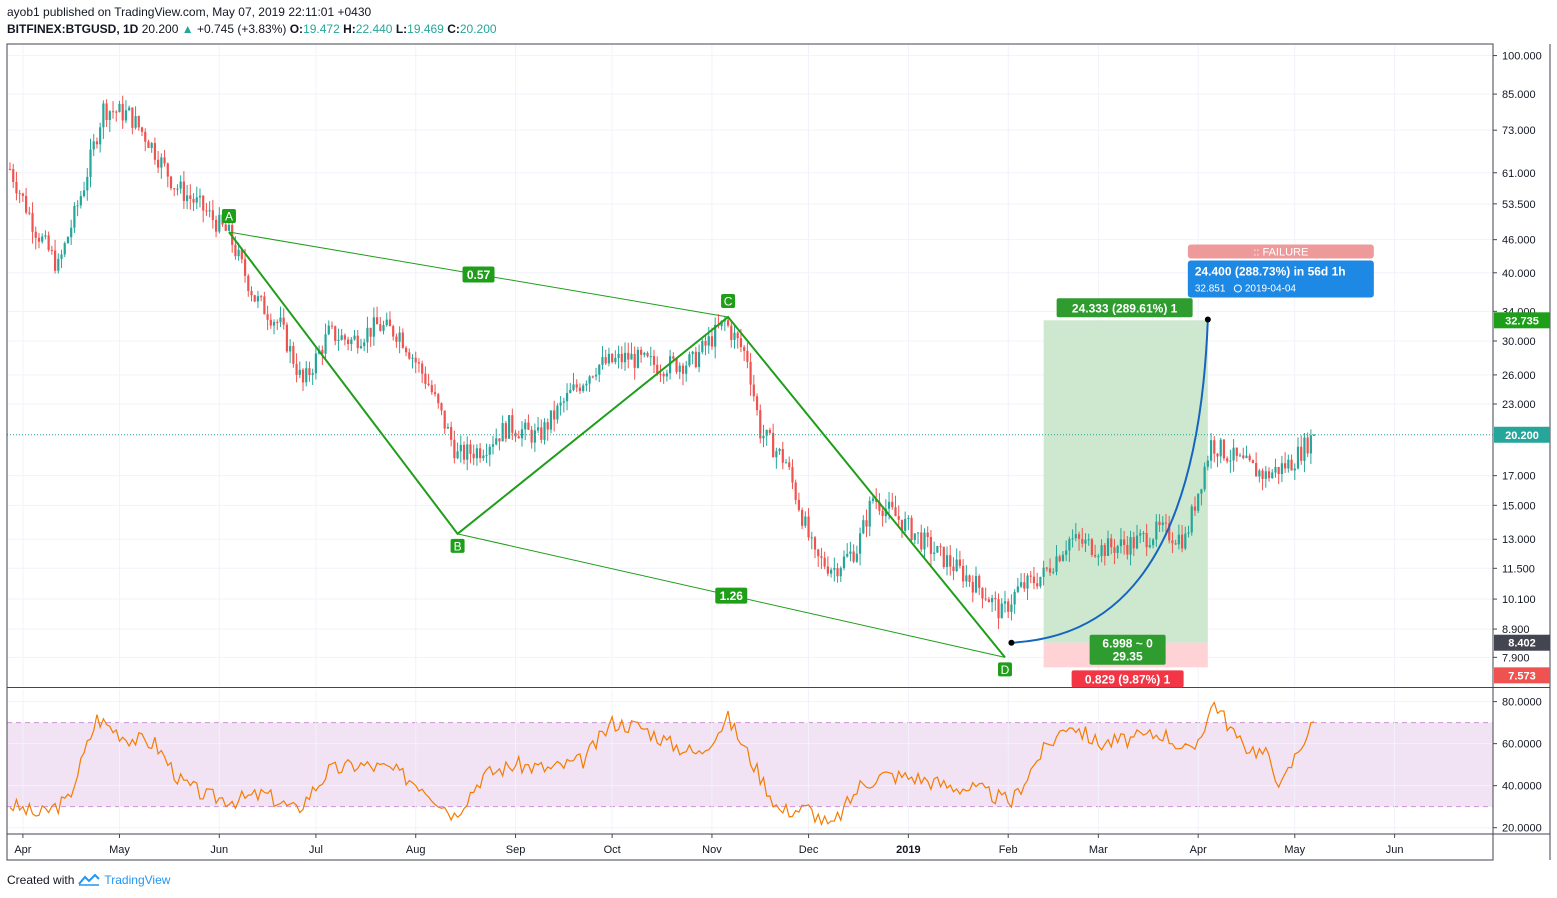 Image resolution: width=1557 pixels, height=898 pixels. What do you see at coordinates (1522, 644) in the screenshot?
I see `price-tag-label: 8.402` at bounding box center [1522, 644].